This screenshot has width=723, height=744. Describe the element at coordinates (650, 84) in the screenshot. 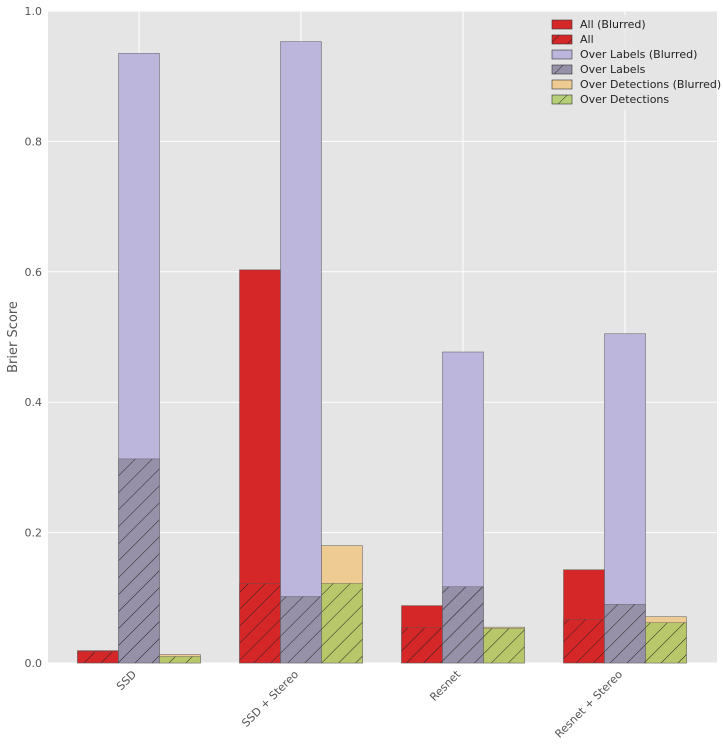

I see `legend-label: Over Detections (Blurred)` at that location.